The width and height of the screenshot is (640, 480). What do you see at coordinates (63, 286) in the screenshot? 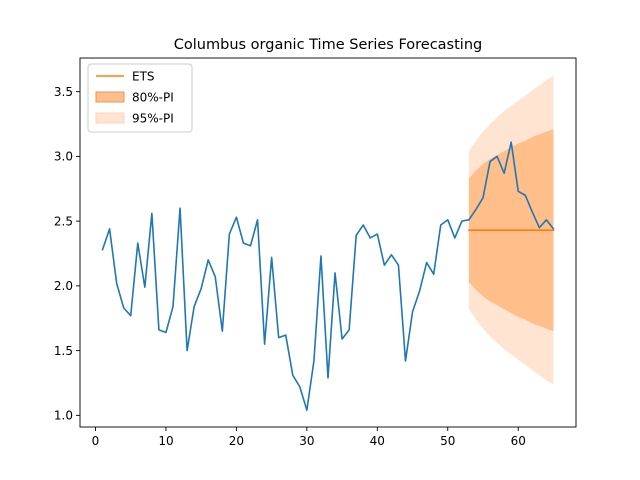
I see `y-tick-label: 2.0` at bounding box center [63, 286].